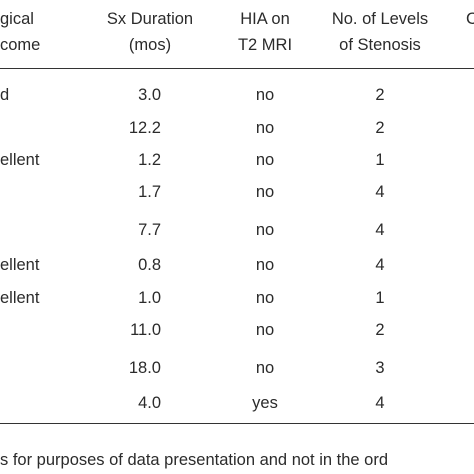 This screenshot has height=474, width=474. I want to click on cell: 0.8, so click(149, 265).